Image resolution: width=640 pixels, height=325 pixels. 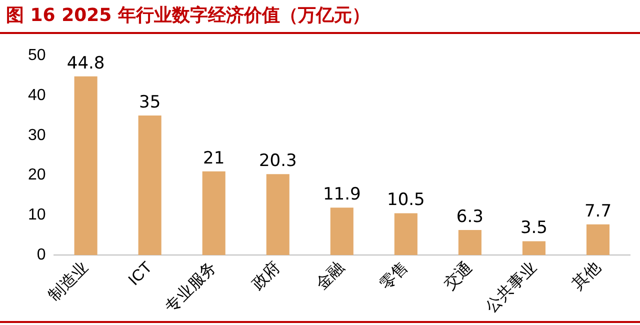 What do you see at coordinates (37, 215) in the screenshot?
I see `y-tick-label: 10` at bounding box center [37, 215].